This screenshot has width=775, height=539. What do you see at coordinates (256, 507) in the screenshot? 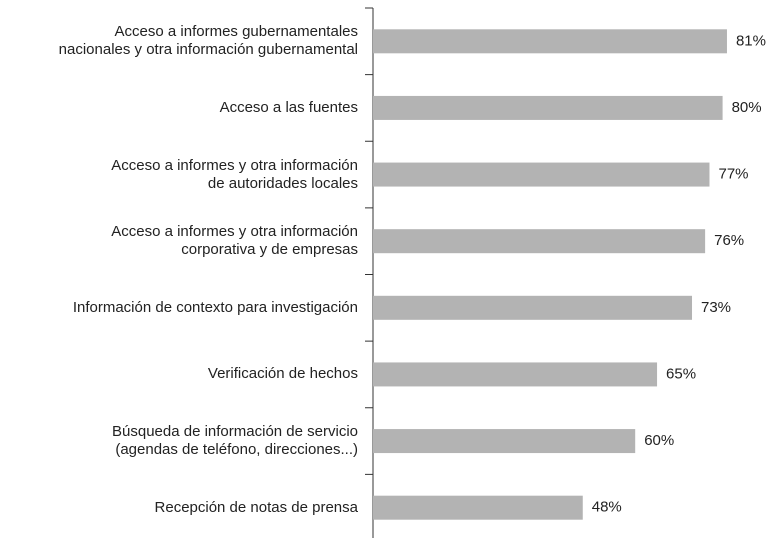
I see `category-label: Recepción de notas de prensa` at bounding box center [256, 507].